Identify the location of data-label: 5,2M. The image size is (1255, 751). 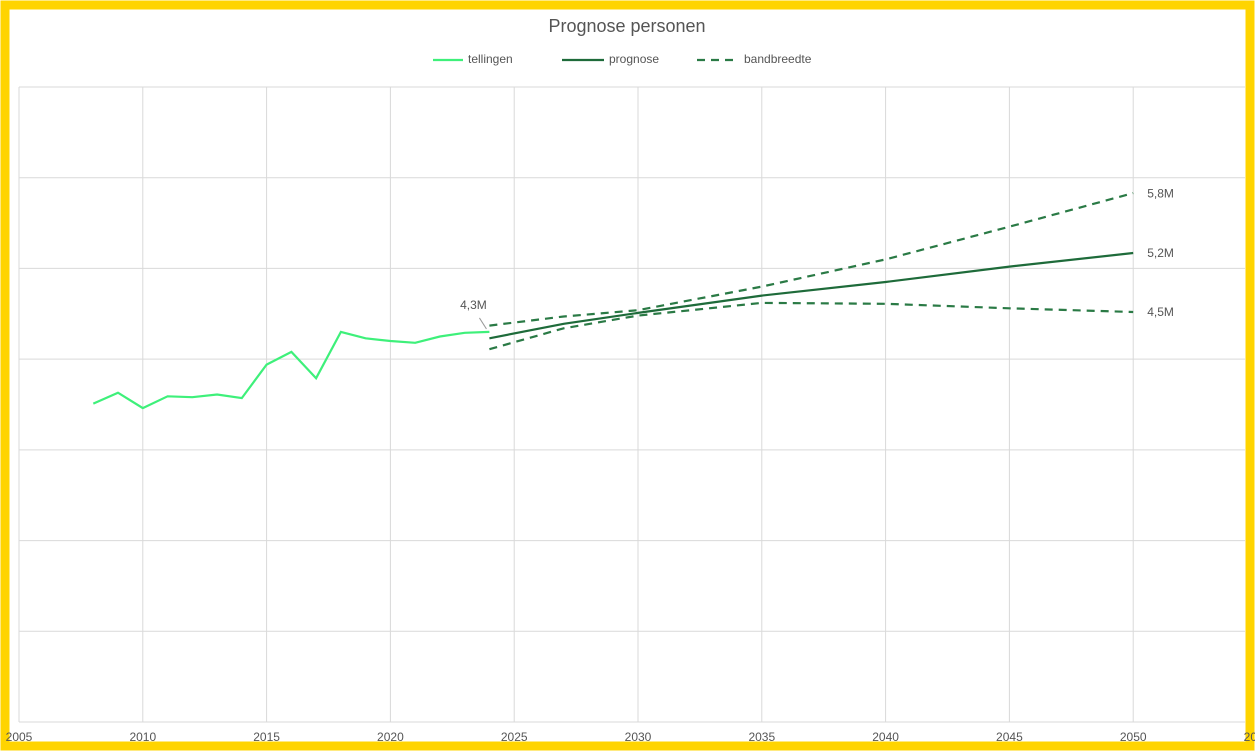
(1160, 253).